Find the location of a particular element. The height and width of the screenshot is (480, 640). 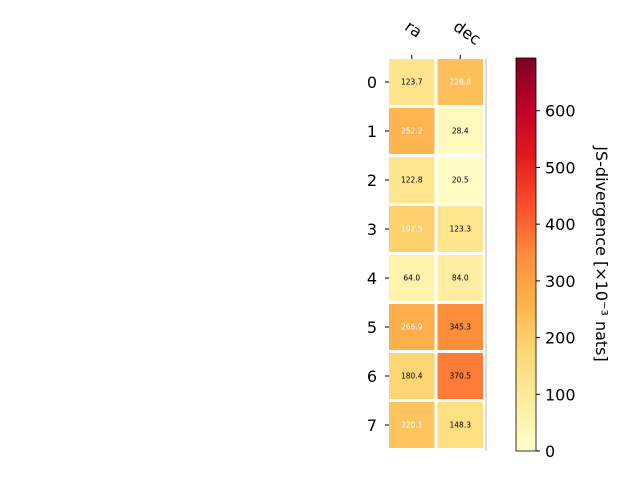

cell-value-label: 370.5 is located at coordinates (461, 376).